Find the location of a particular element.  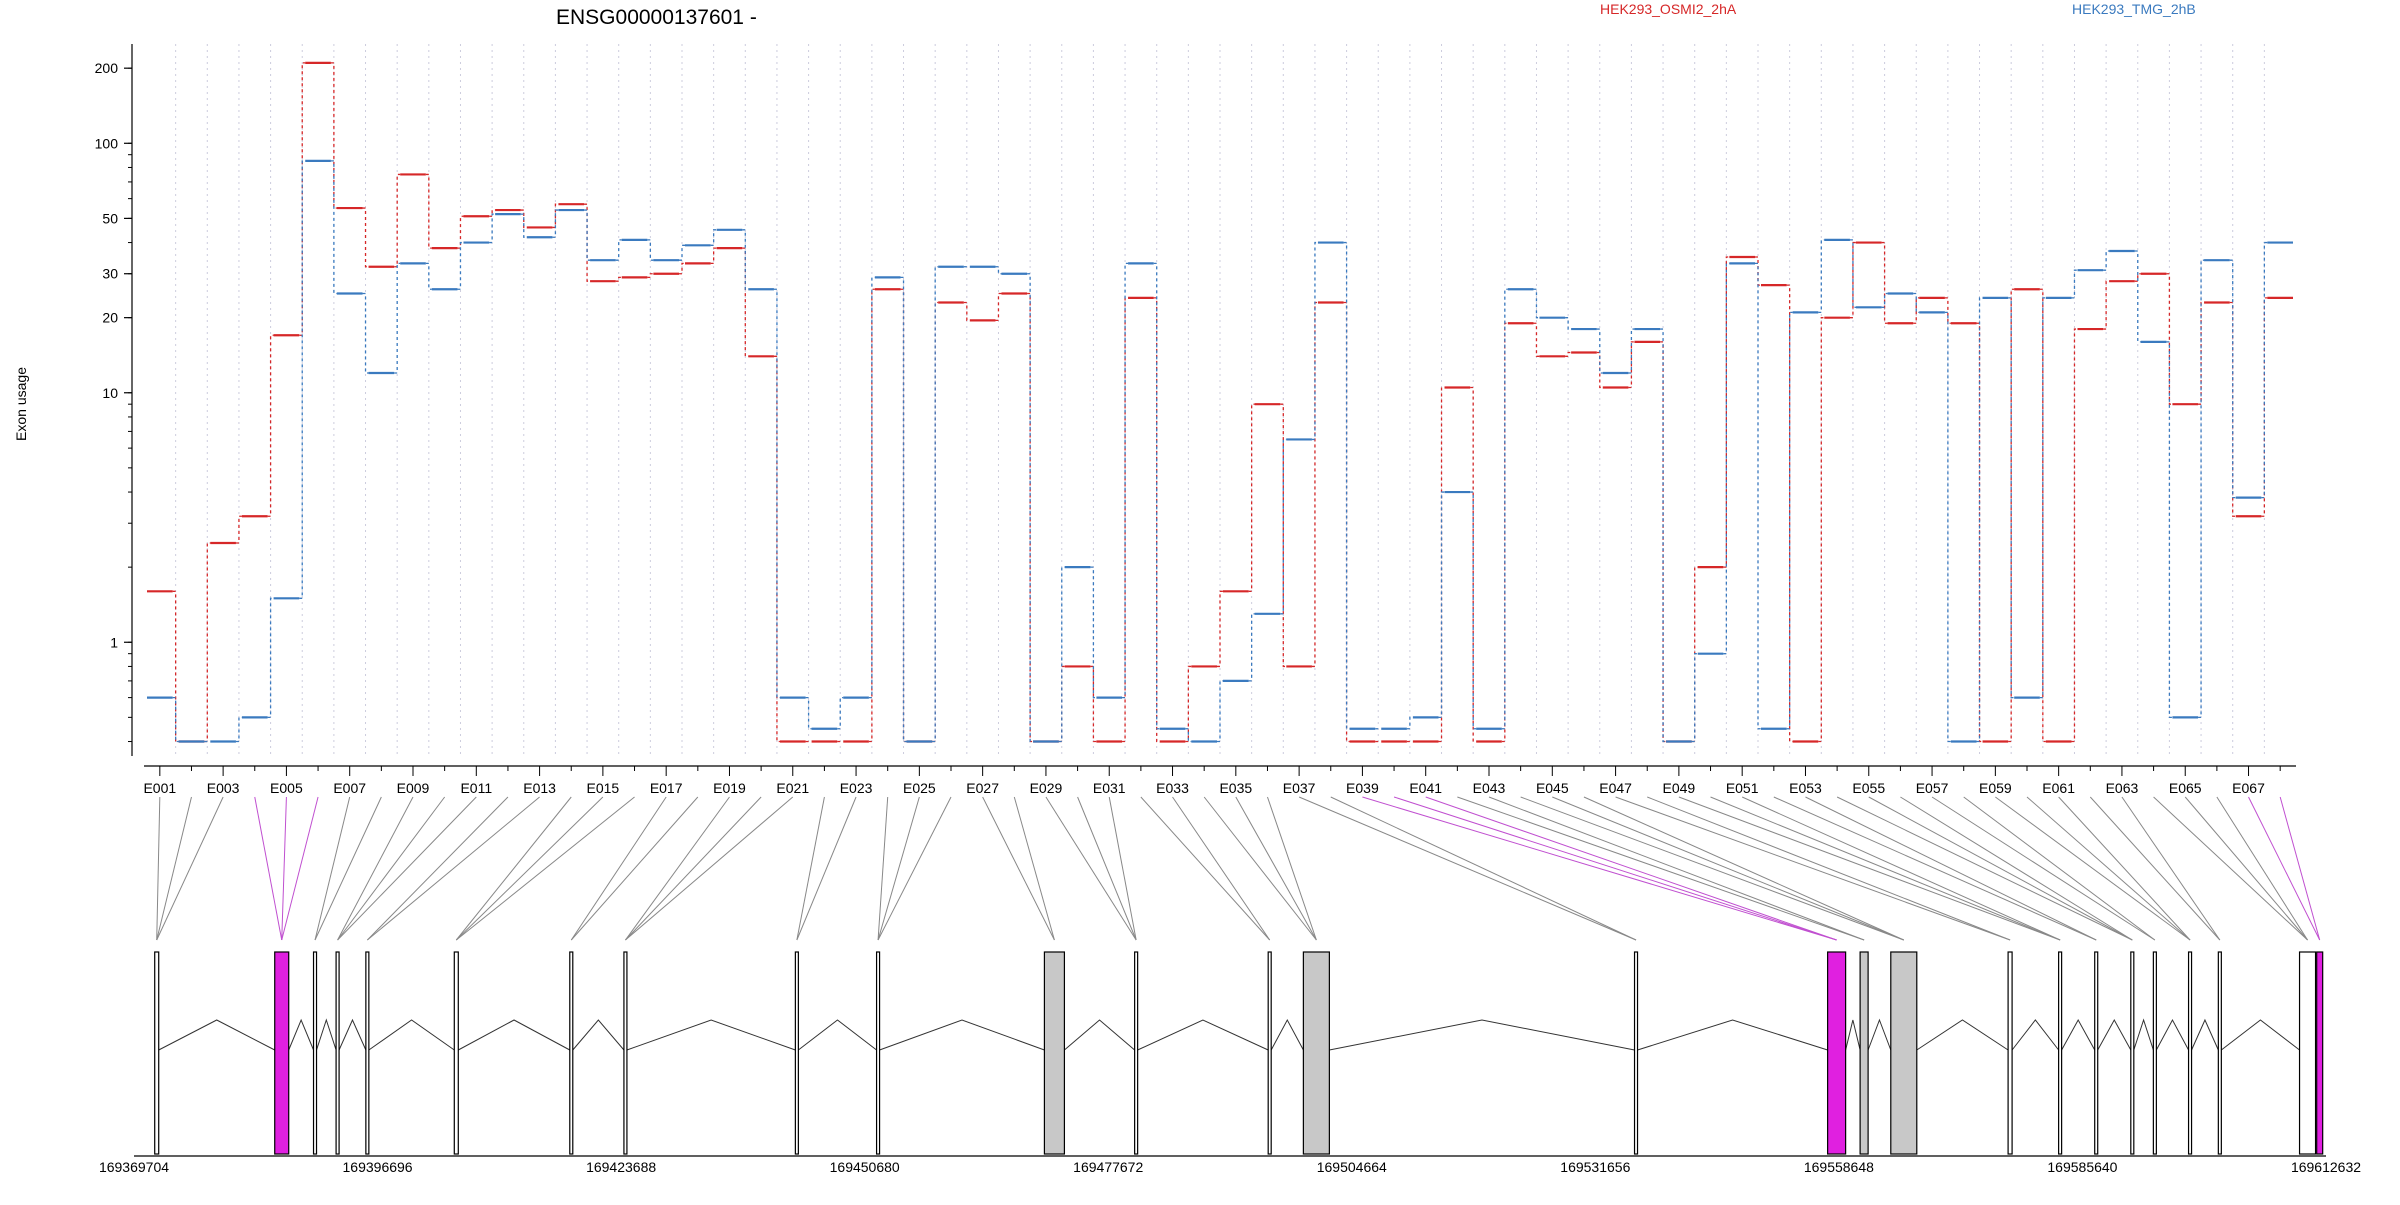

x-tick-label: E021 is located at coordinates (792, 788).